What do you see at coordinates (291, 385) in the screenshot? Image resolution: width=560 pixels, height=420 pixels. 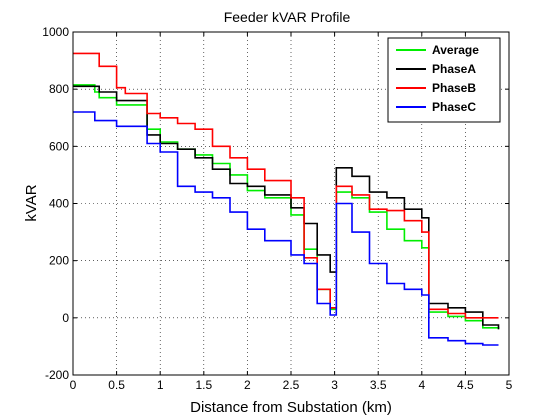 I see `x-tick-label: 2.5` at bounding box center [291, 385].